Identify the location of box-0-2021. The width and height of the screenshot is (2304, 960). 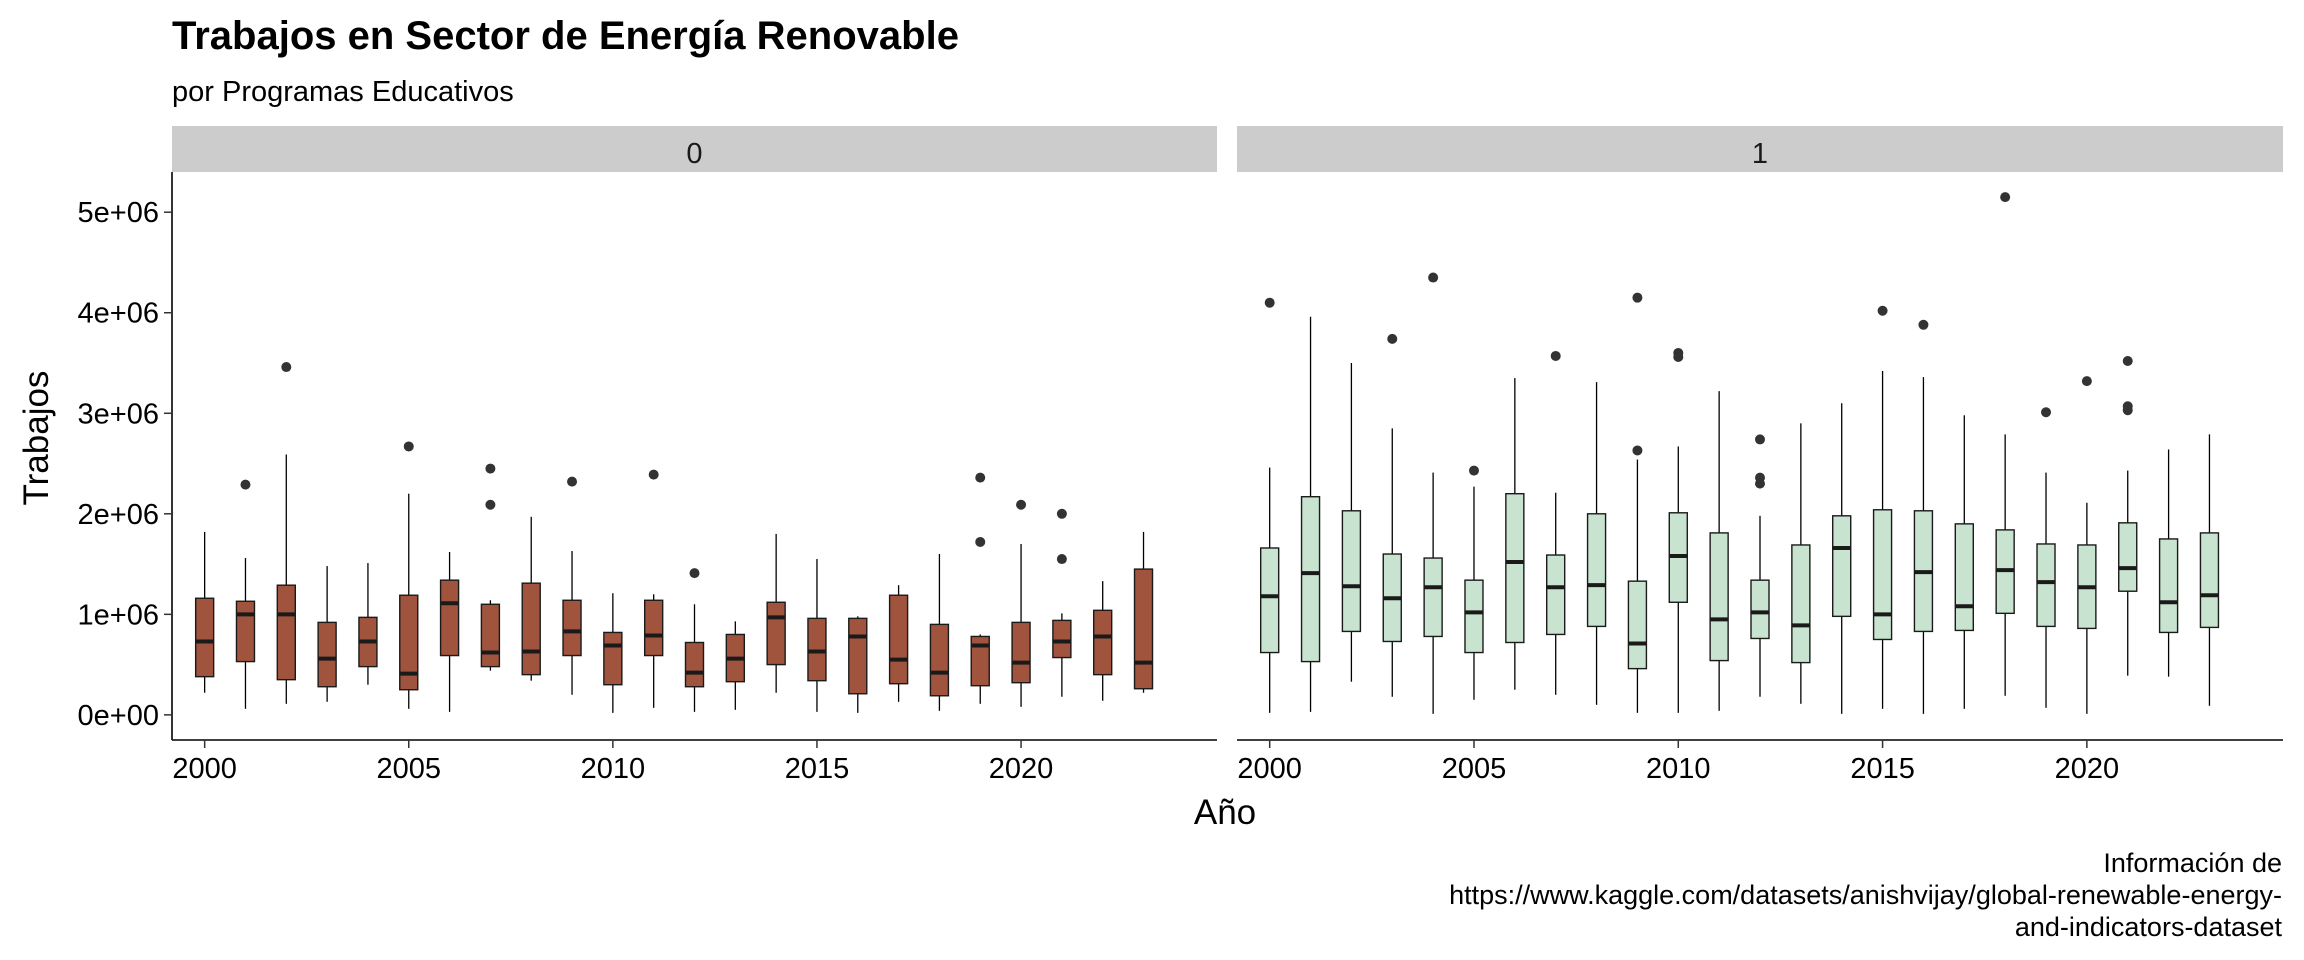
(1062, 602).